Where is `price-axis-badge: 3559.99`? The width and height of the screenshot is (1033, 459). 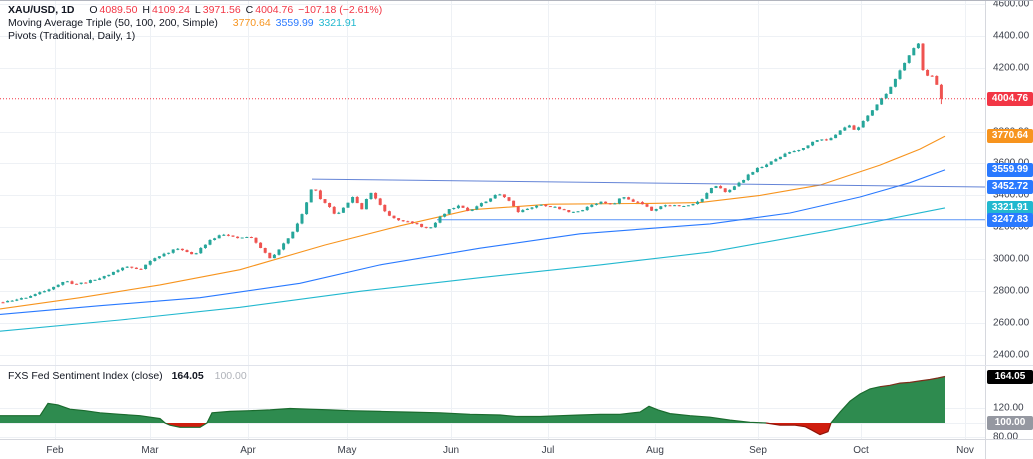 price-axis-badge: 3559.99 is located at coordinates (1010, 169).